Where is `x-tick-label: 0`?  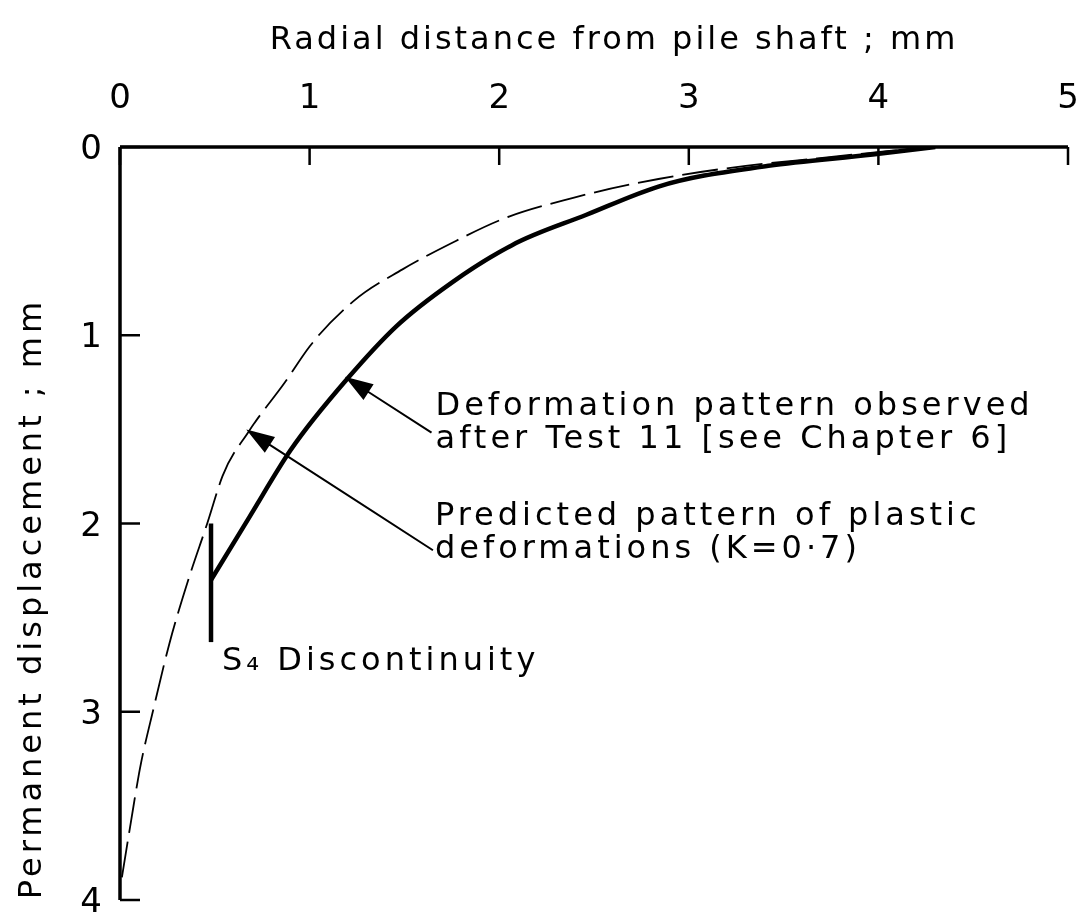 x-tick-label: 0 is located at coordinates (120, 96).